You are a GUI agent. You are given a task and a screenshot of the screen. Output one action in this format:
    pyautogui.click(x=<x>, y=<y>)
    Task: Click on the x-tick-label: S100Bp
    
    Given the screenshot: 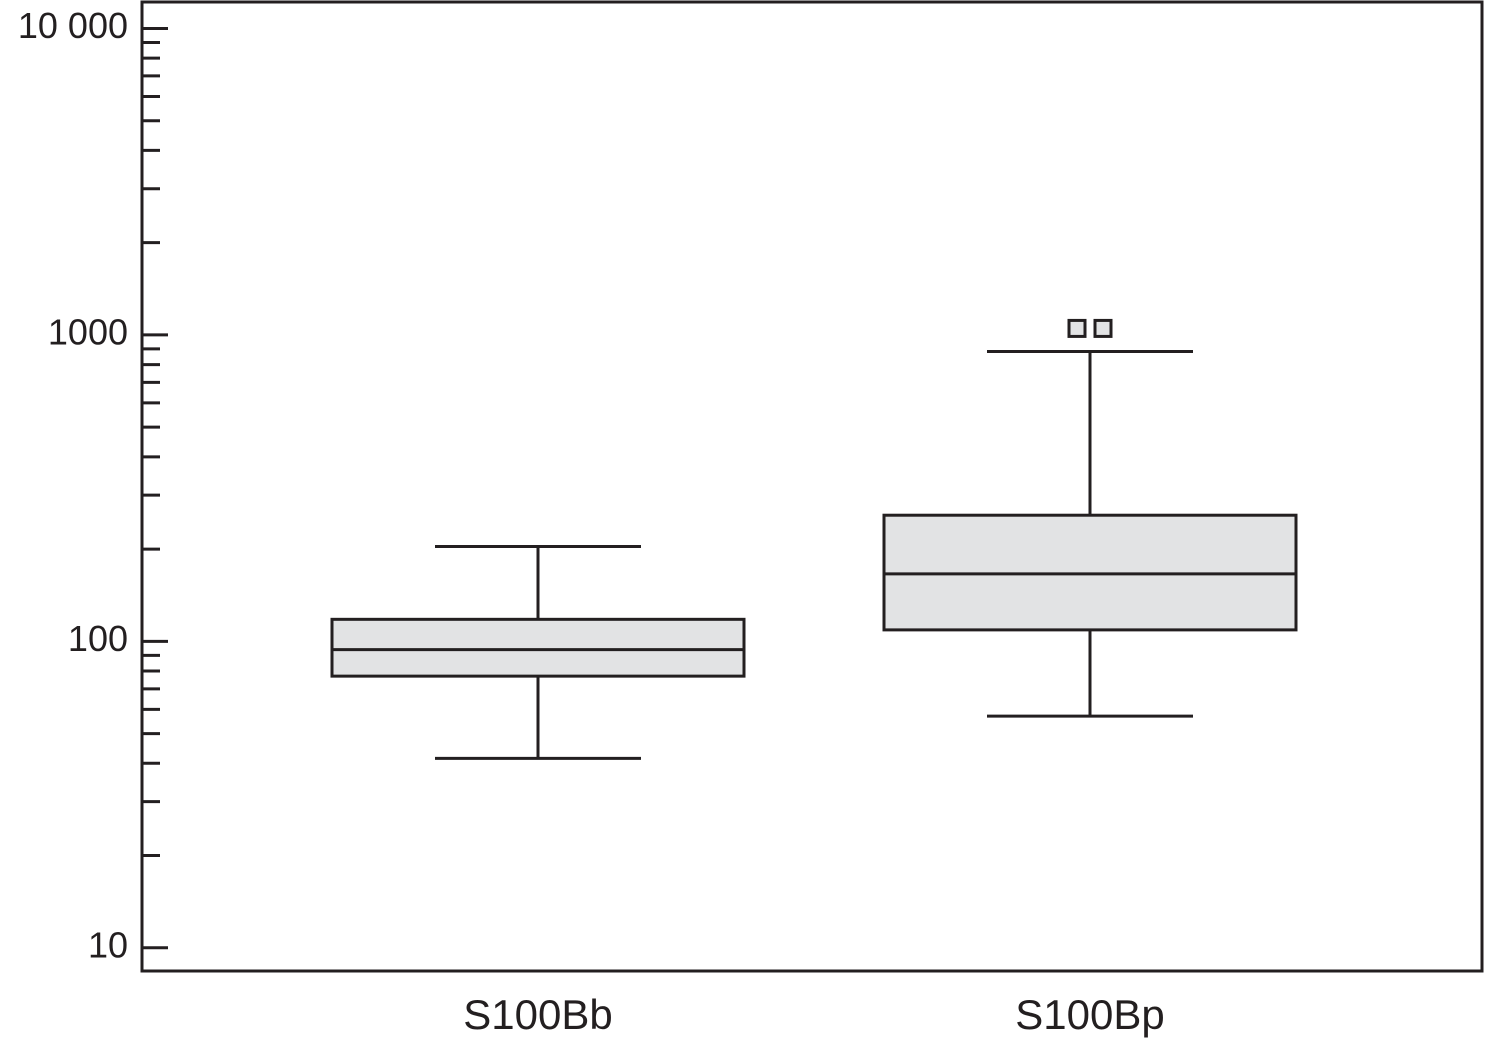 What is the action you would take?
    pyautogui.click(x=1089, y=1014)
    